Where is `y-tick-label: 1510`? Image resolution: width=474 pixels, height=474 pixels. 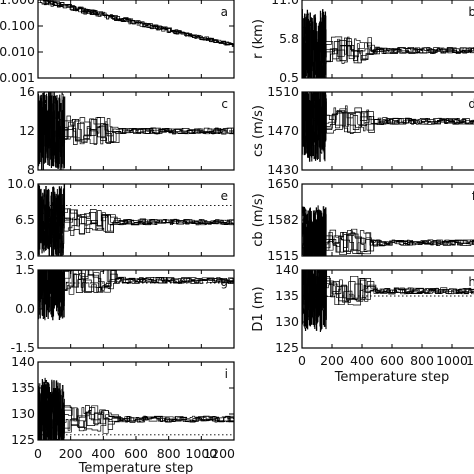
y-tick-label: 1510 is located at coordinates (283, 91).